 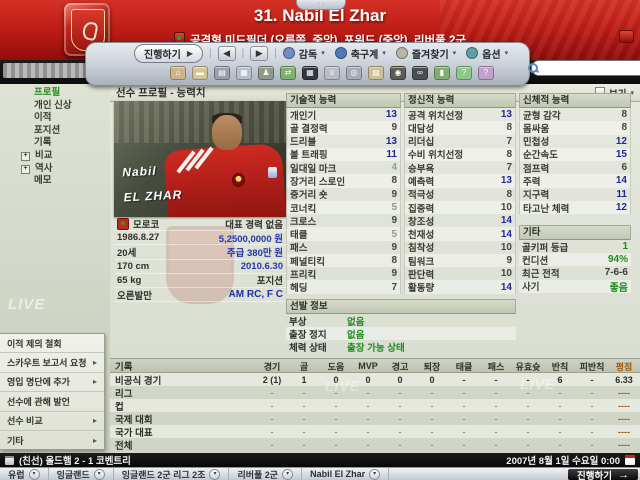 What do you see at coordinates (375, 445) in the screenshot?
I see `stats-row: 전체 - - - - - - - - - - - ----` at bounding box center [375, 445].